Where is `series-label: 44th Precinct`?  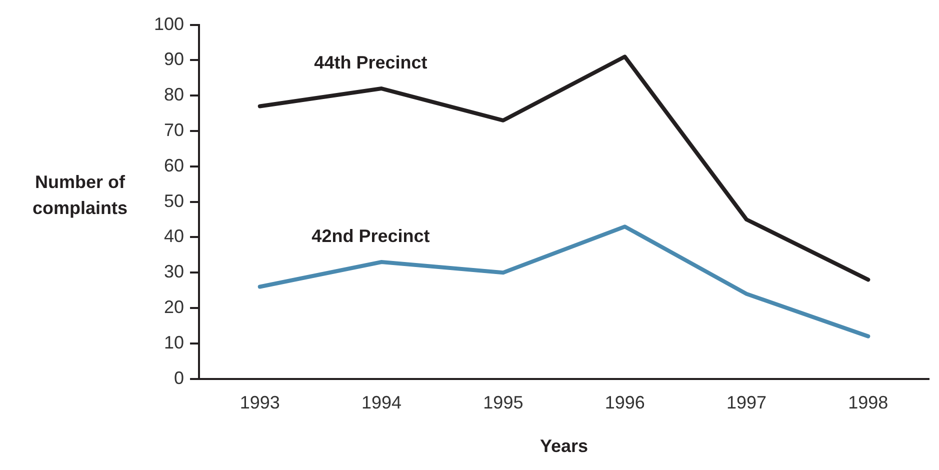 series-label: 44th Precinct is located at coordinates (371, 62).